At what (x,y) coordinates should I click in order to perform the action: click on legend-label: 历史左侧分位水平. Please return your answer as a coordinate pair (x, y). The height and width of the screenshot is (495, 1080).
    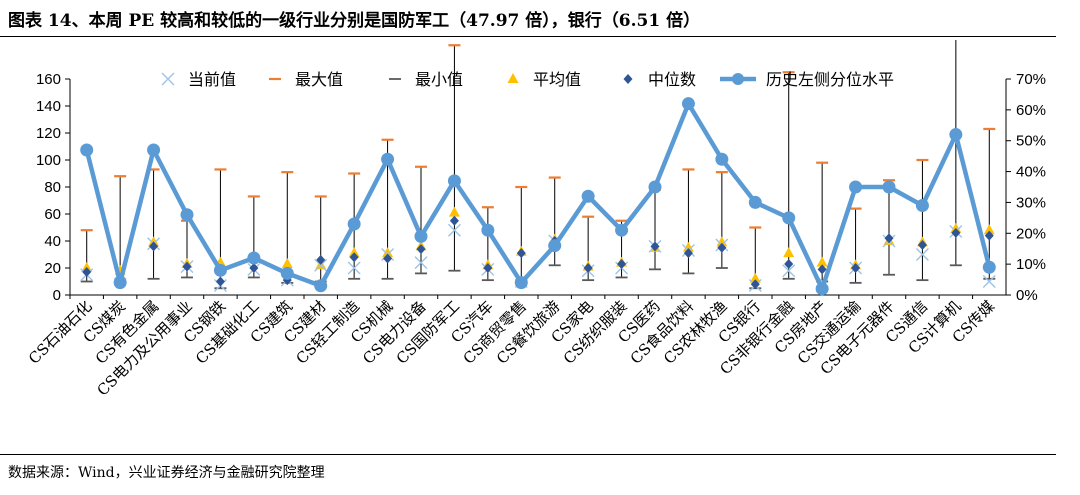
    Looking at the image, I should click on (830, 79).